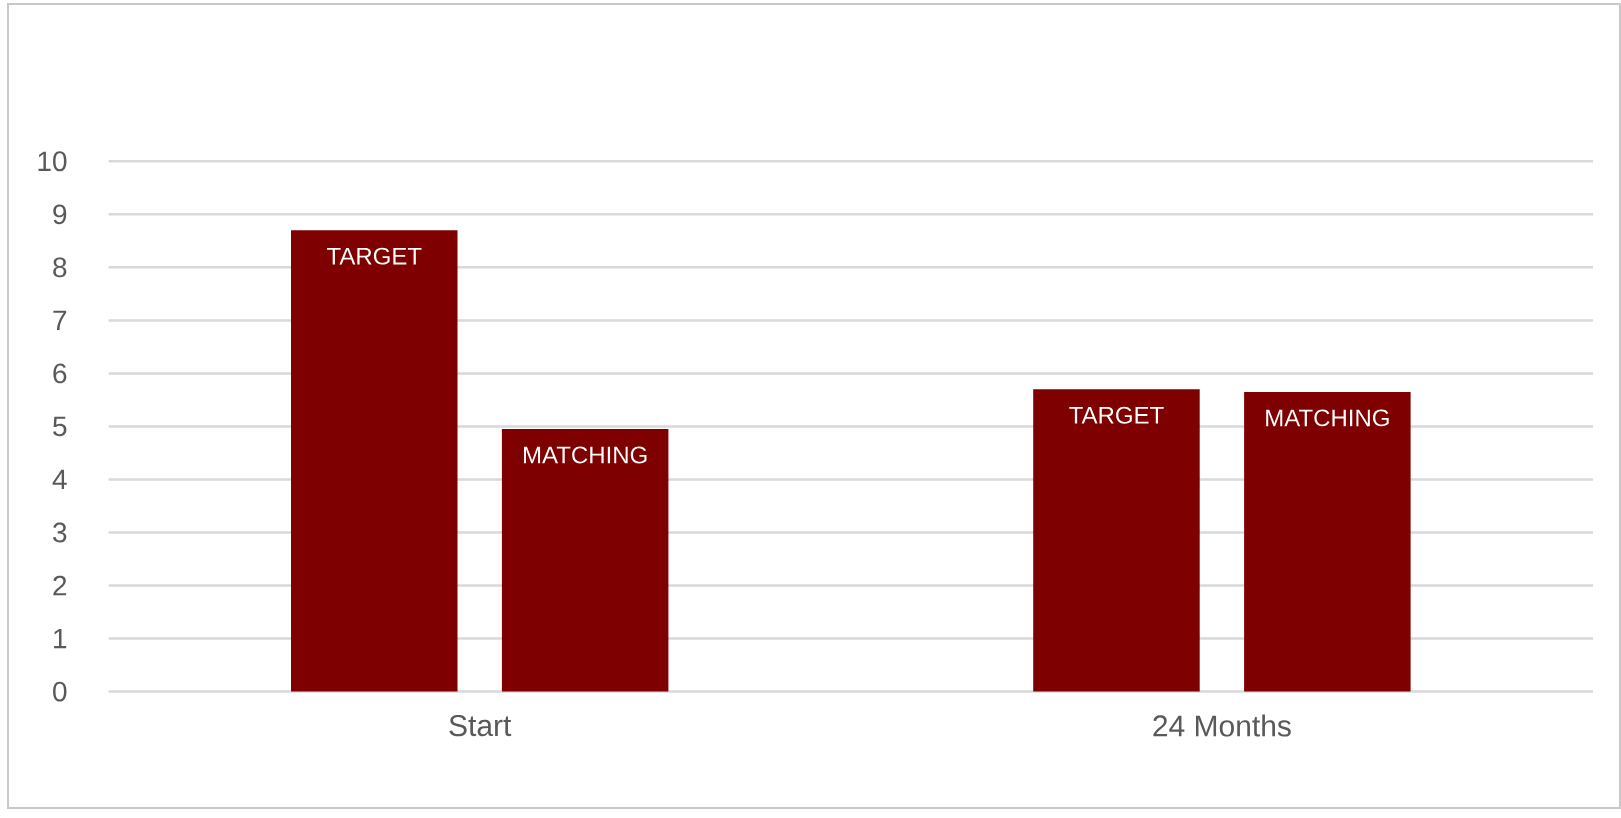 The image size is (1621, 818). What do you see at coordinates (60, 320) in the screenshot?
I see `y-tick-label: 7` at bounding box center [60, 320].